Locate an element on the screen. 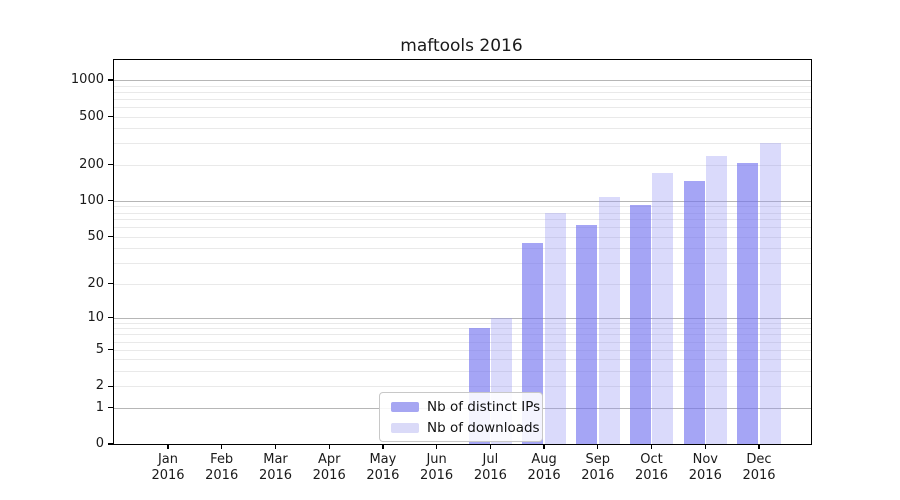 This screenshot has height=500, width=900. legend-label-downloads: Nb of downloads is located at coordinates (483, 427).